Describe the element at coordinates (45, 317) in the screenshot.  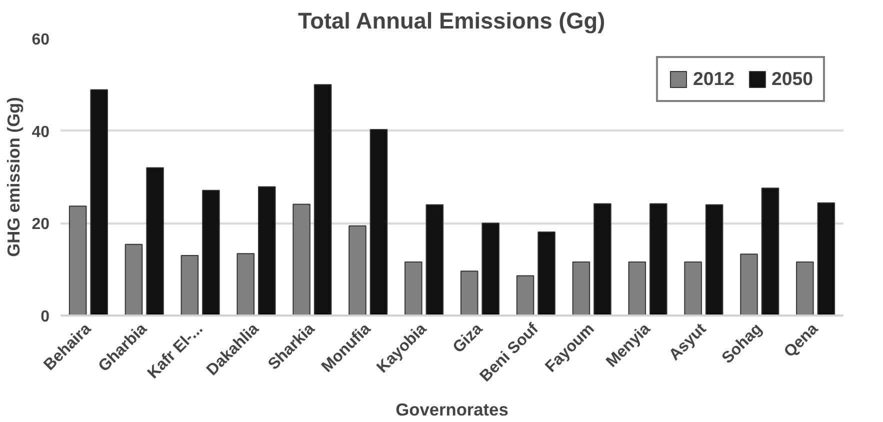
I see `y-tick-label: 0` at that location.